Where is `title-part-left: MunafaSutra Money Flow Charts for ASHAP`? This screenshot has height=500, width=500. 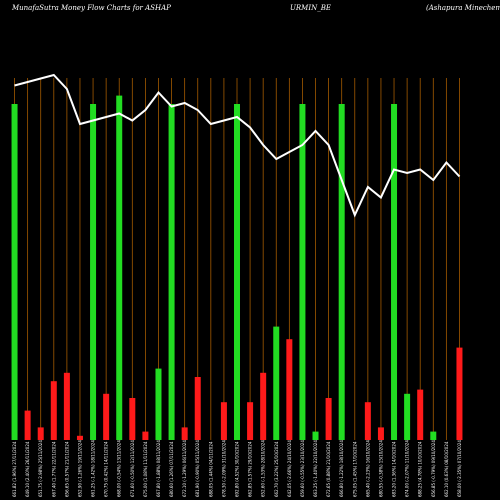
title-part-left: MunafaSutra Money Flow Charts for ASHAP is located at coordinates (91, 8).